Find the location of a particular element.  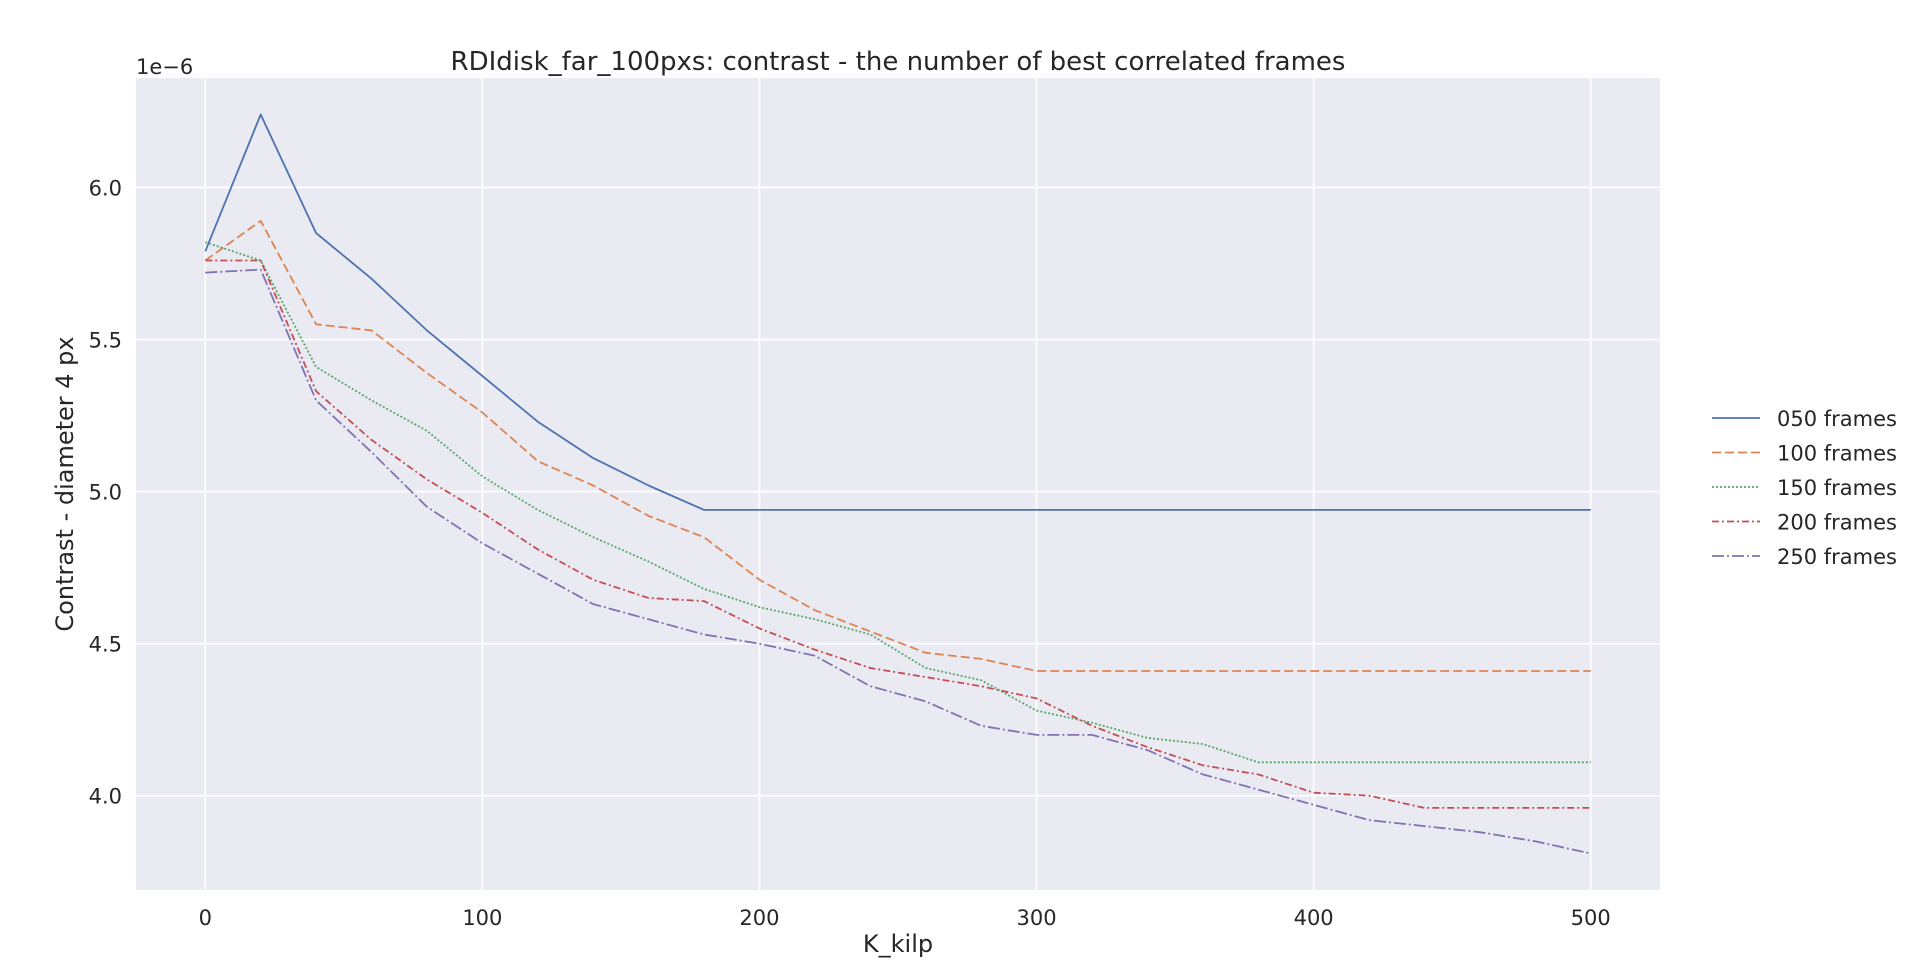

x-tick-label: 400 is located at coordinates (1314, 918).